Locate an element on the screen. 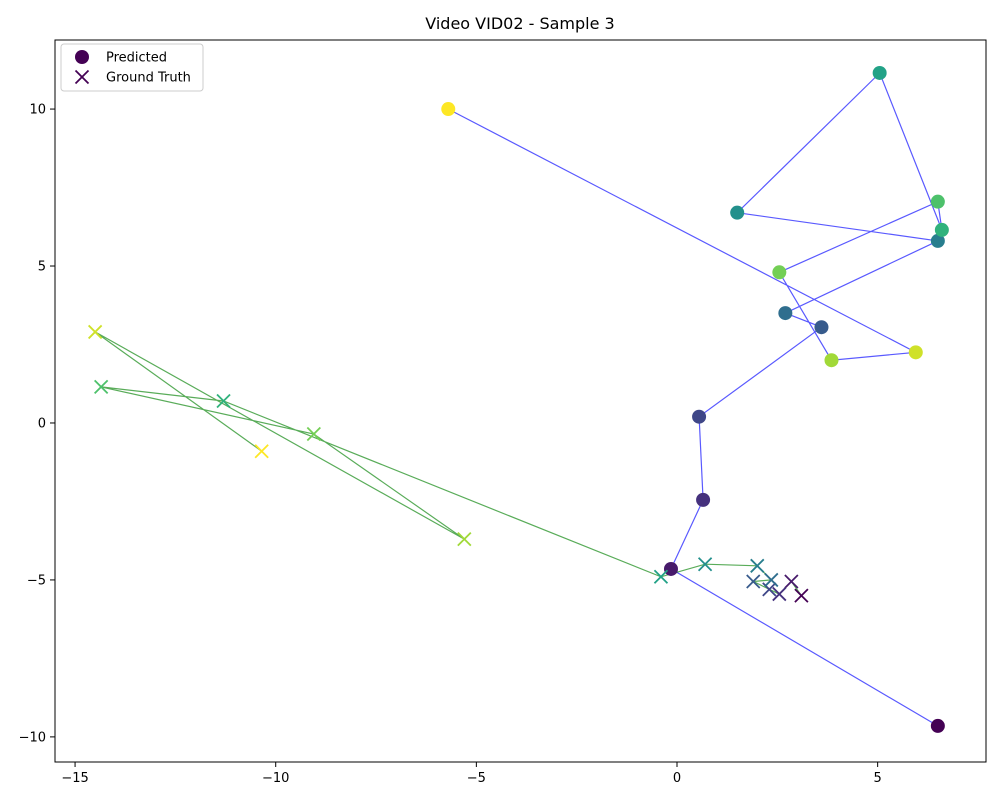 The height and width of the screenshot is (800, 1000). x-axis: −15 −10 −5 0 5 is located at coordinates (471, 774).